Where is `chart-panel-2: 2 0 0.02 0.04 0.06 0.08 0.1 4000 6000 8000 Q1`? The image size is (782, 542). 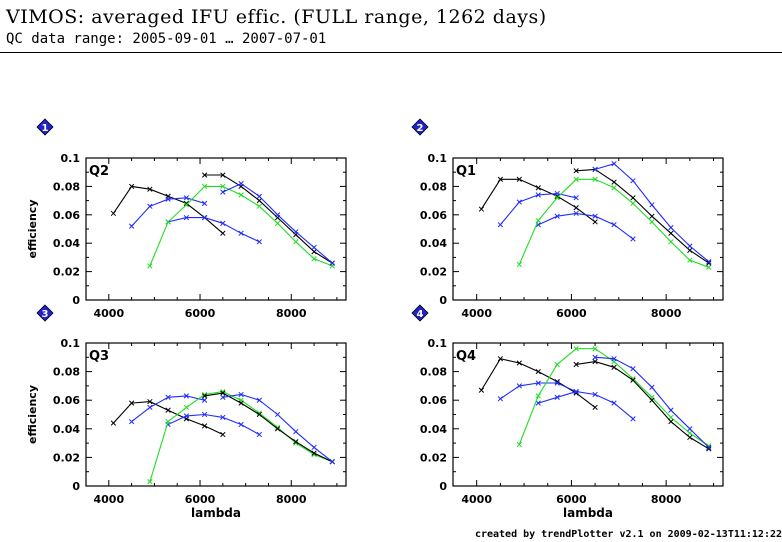
chart-panel-2: 2 0 0.02 0.04 0.06 0.08 0.1 4000 6000 8000 Q1 is located at coordinates (567, 219).